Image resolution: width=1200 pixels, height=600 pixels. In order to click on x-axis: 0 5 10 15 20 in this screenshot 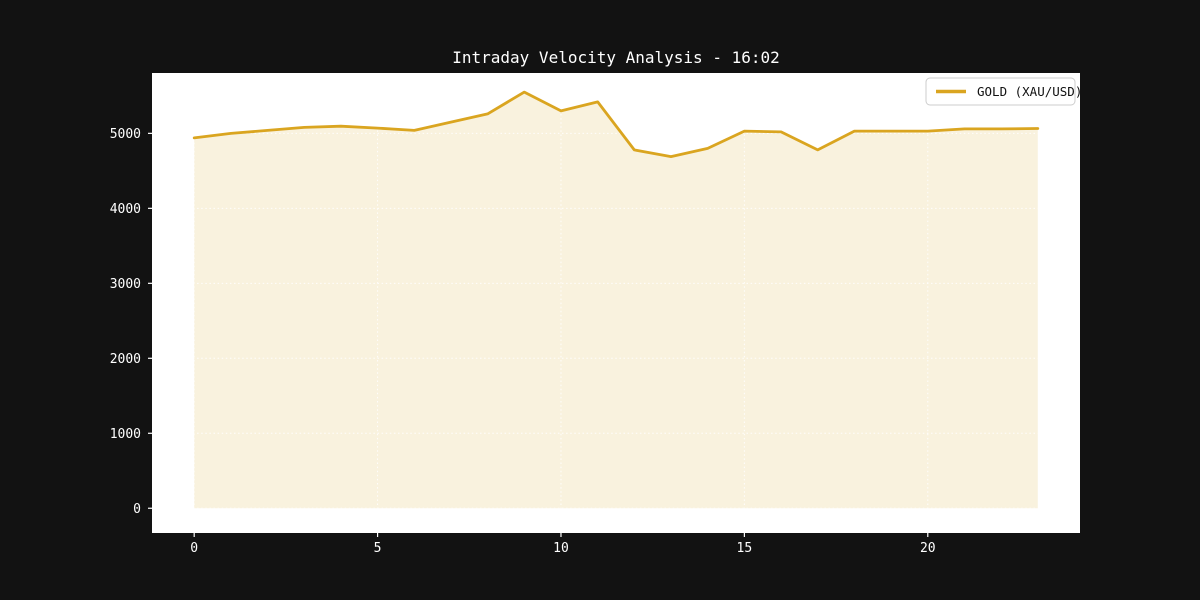, I will do `click(563, 544)`.